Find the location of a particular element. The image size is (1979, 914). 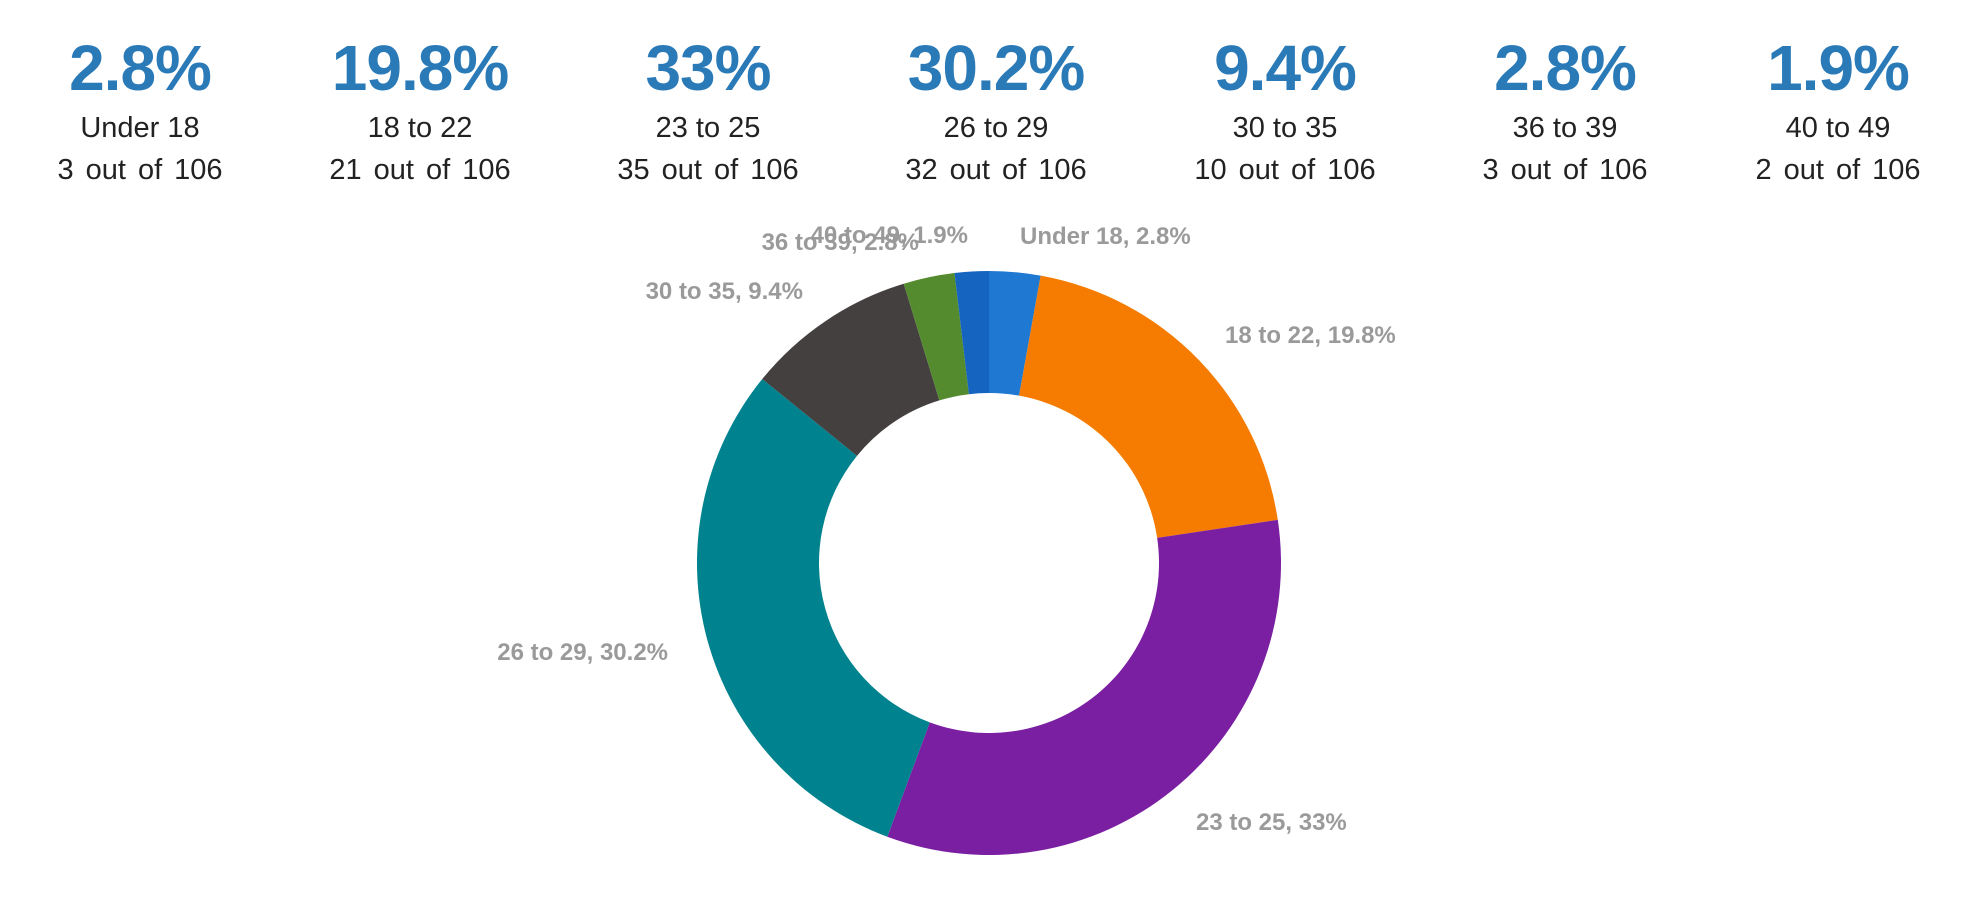

stat-label: 18 to 22 is located at coordinates (420, 128).